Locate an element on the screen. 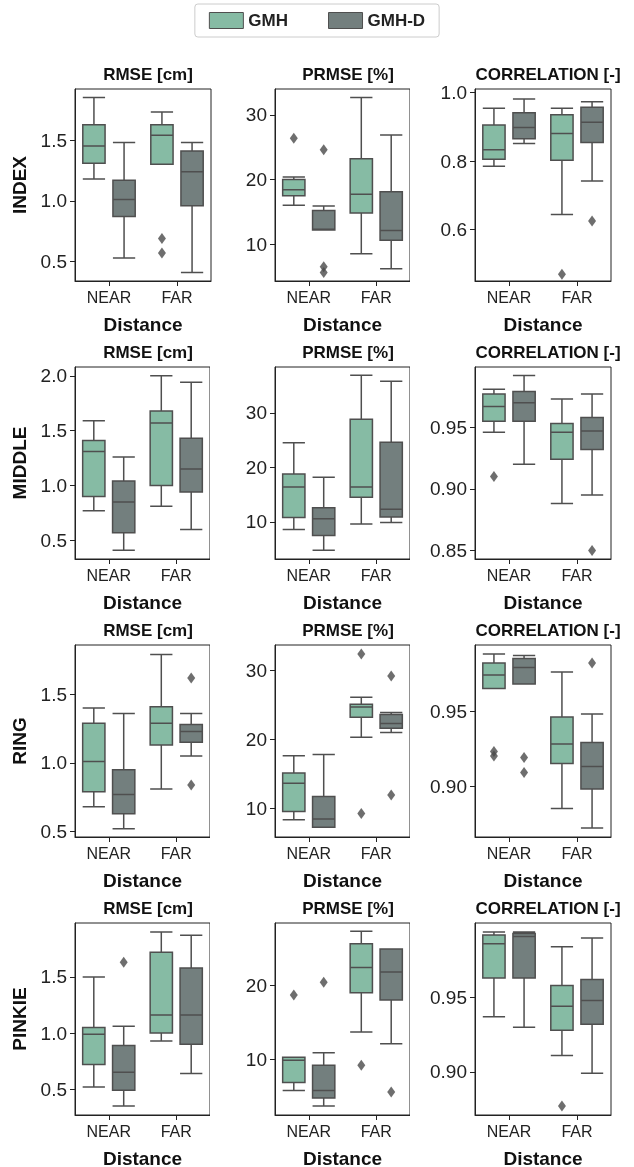 The width and height of the screenshot is (634, 1167). y-tick-label: 2.0 is located at coordinates (53, 376).